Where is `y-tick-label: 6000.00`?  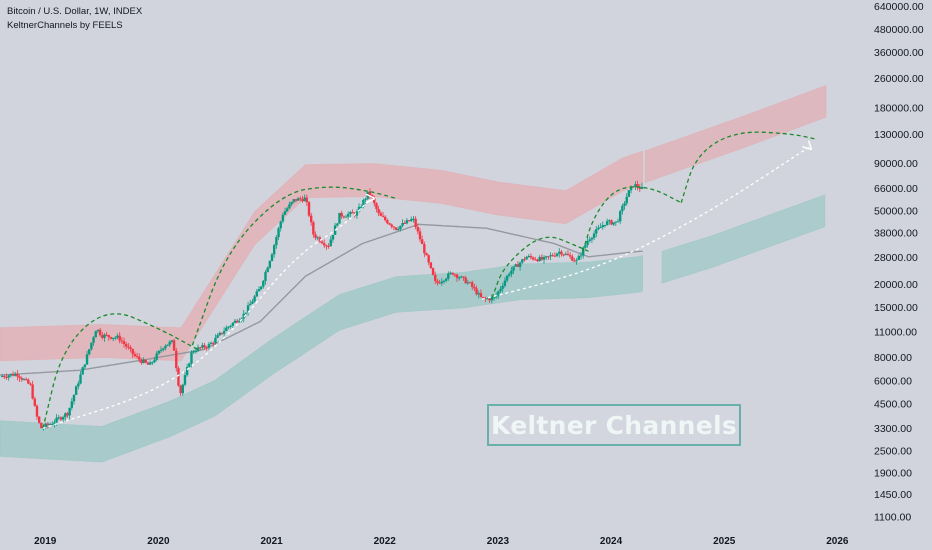 y-tick-label: 6000.00 is located at coordinates (893, 381).